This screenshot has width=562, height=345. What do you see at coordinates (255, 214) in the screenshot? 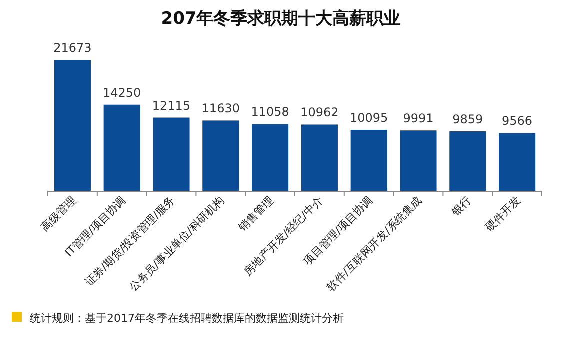
I see `x-tick-label: 销售管理` at bounding box center [255, 214].